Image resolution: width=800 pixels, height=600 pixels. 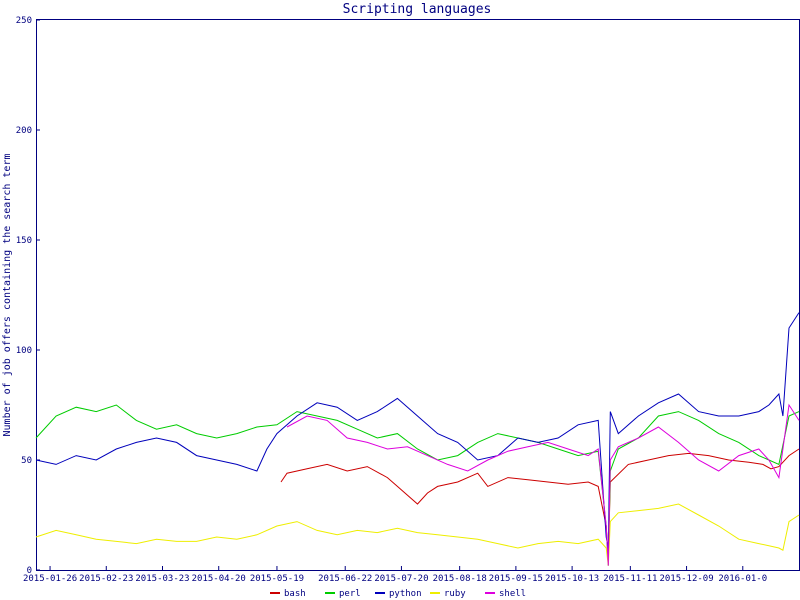 I want to click on x-tick-label: 2015-04-20, so click(x=219, y=579).